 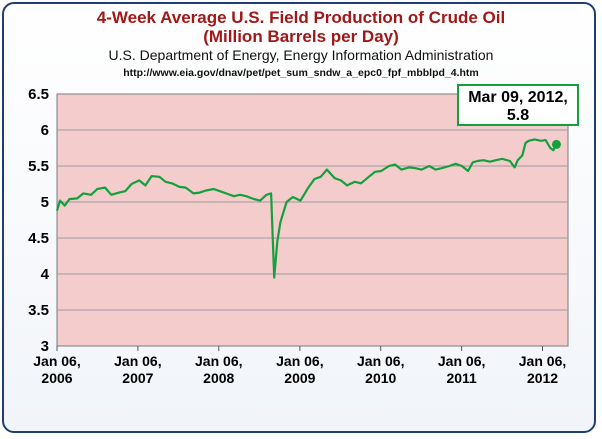 I want to click on y-tick-label: 5.5, so click(x=38, y=166).